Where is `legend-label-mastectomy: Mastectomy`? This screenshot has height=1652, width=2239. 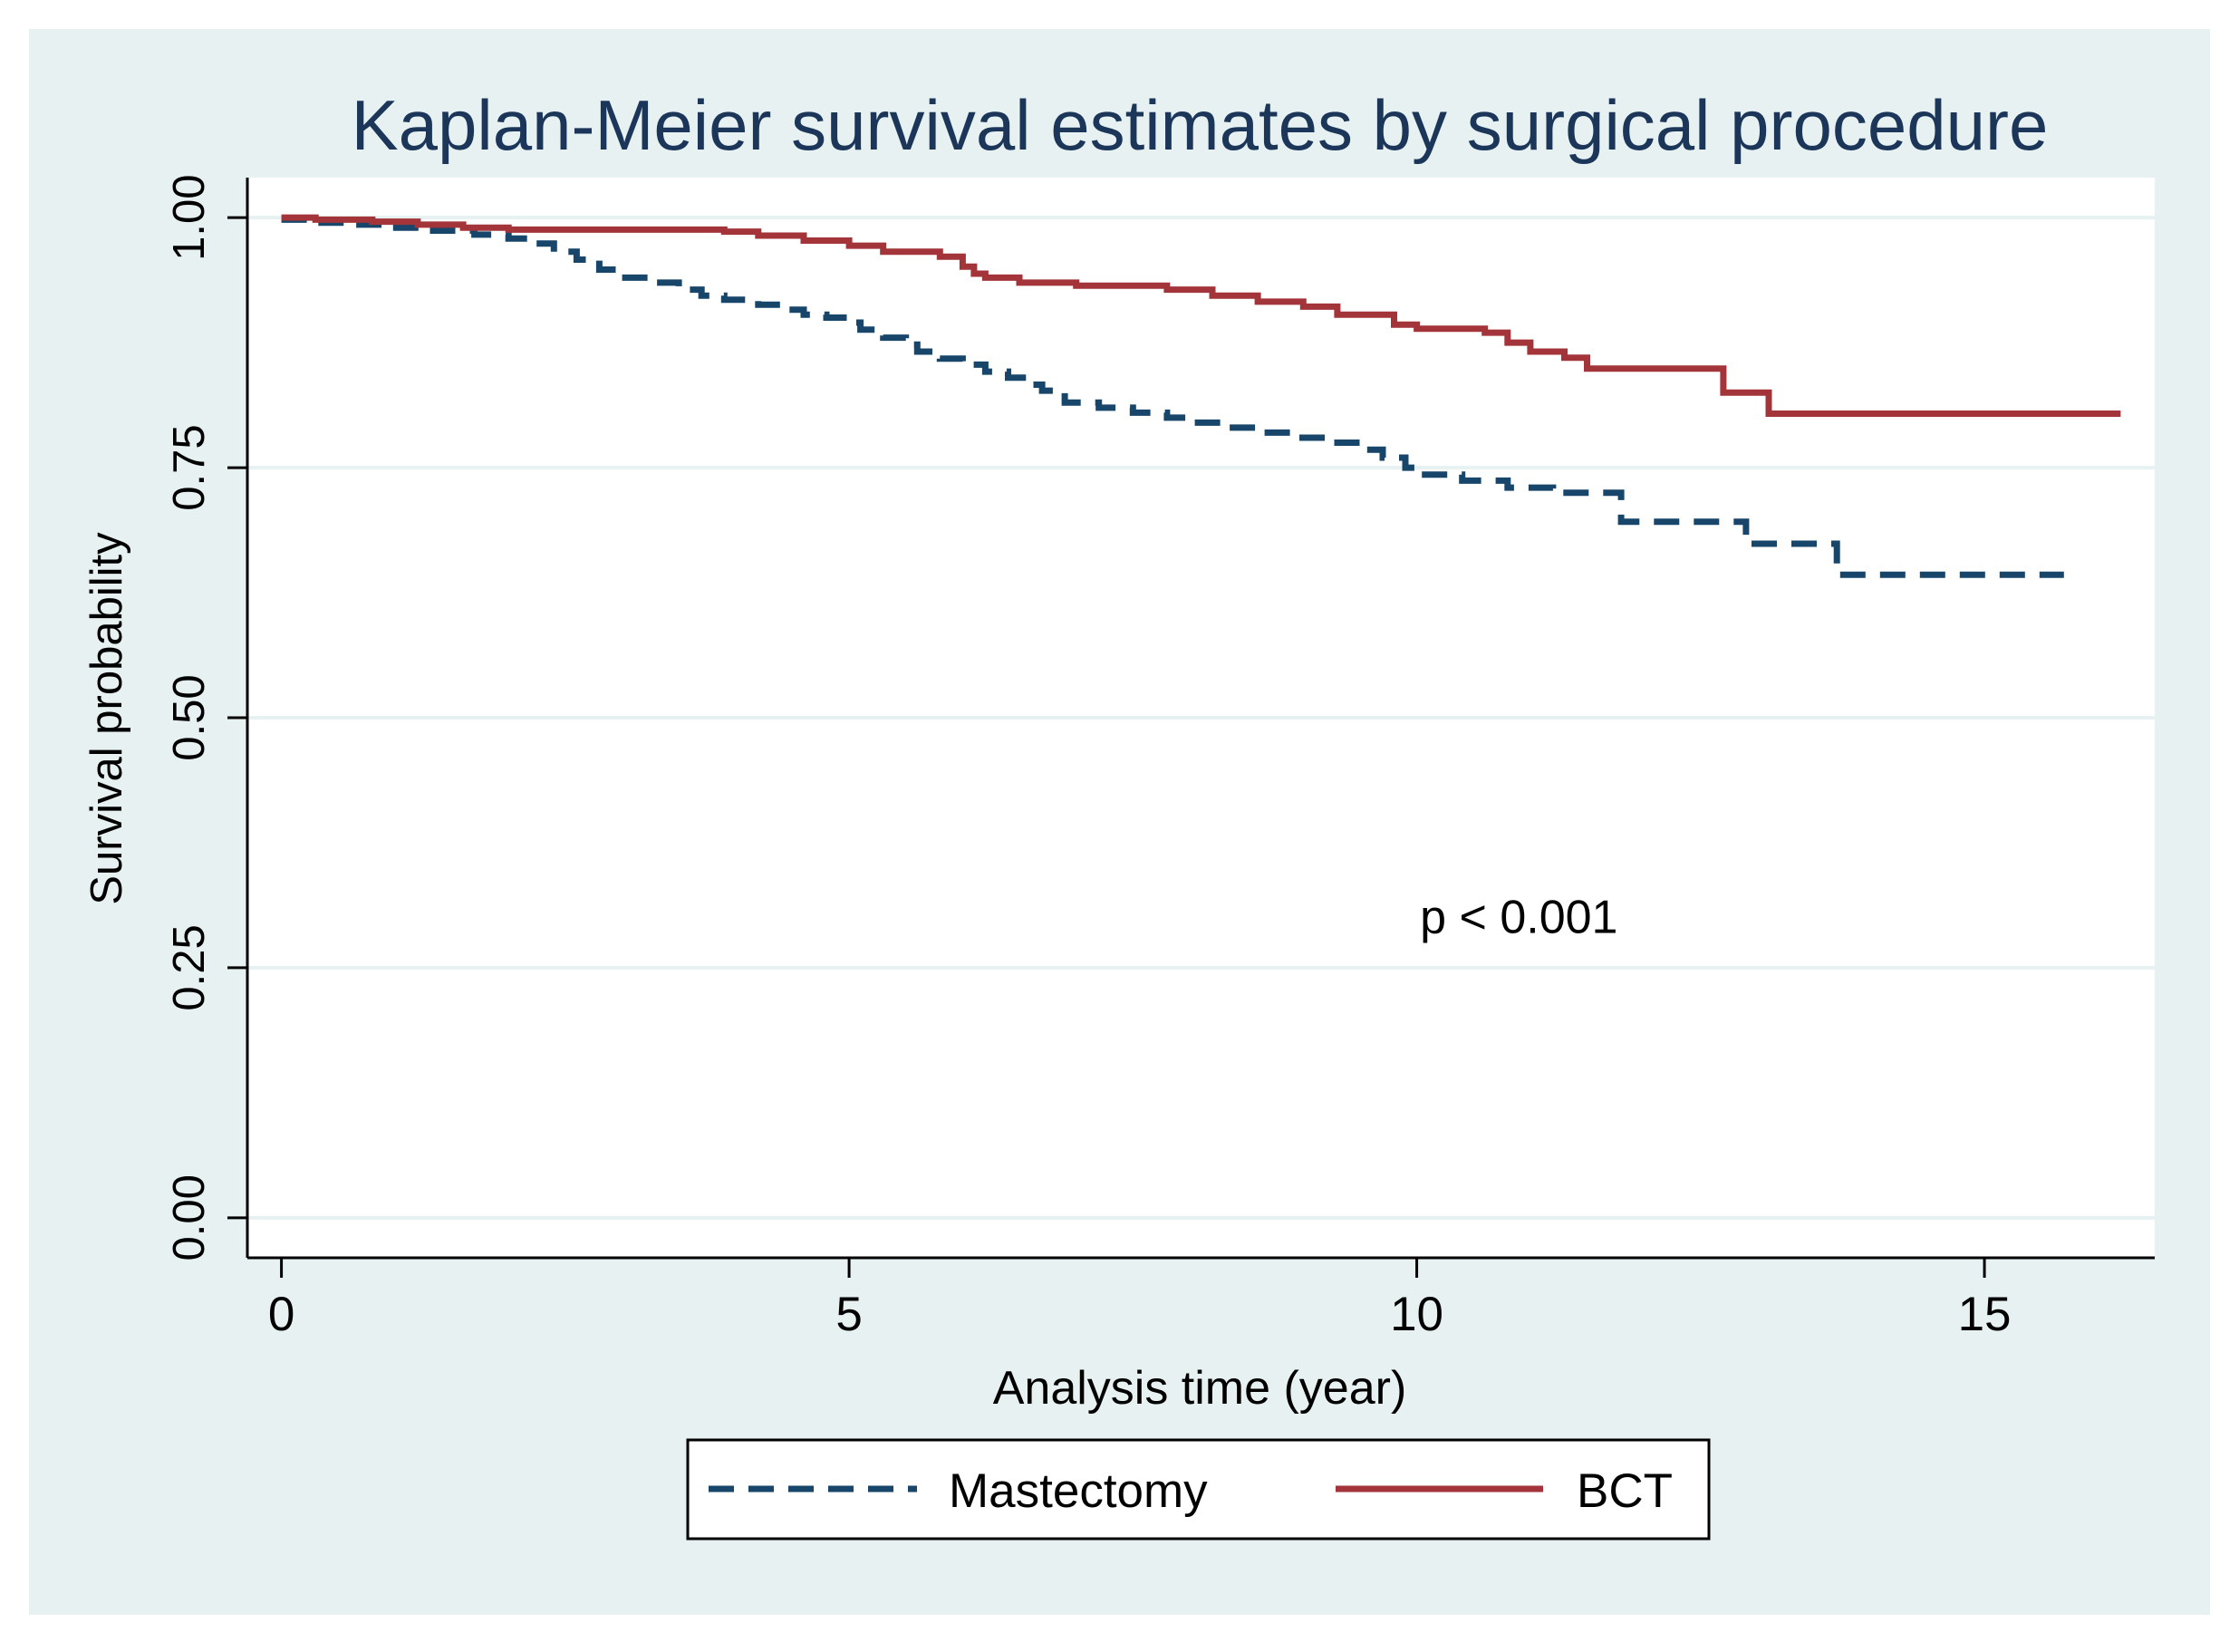 legend-label-mastectomy: Mastectomy is located at coordinates (1078, 1491).